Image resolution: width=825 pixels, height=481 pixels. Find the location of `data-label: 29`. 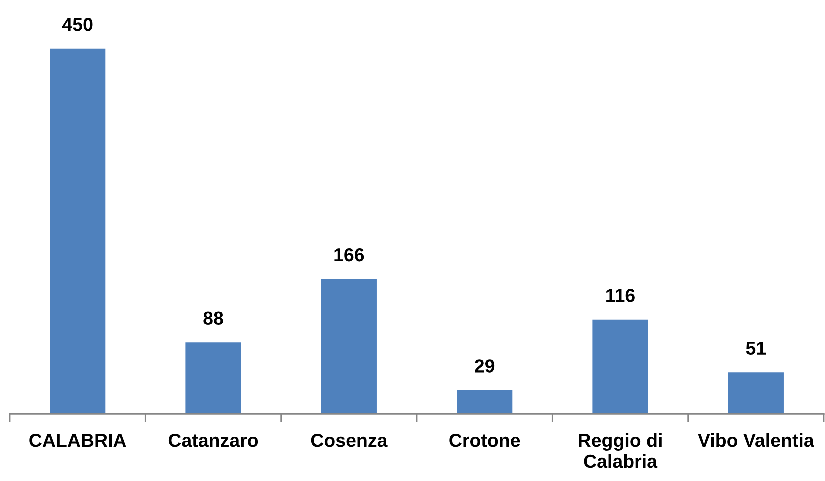

data-label: 29 is located at coordinates (485, 366).